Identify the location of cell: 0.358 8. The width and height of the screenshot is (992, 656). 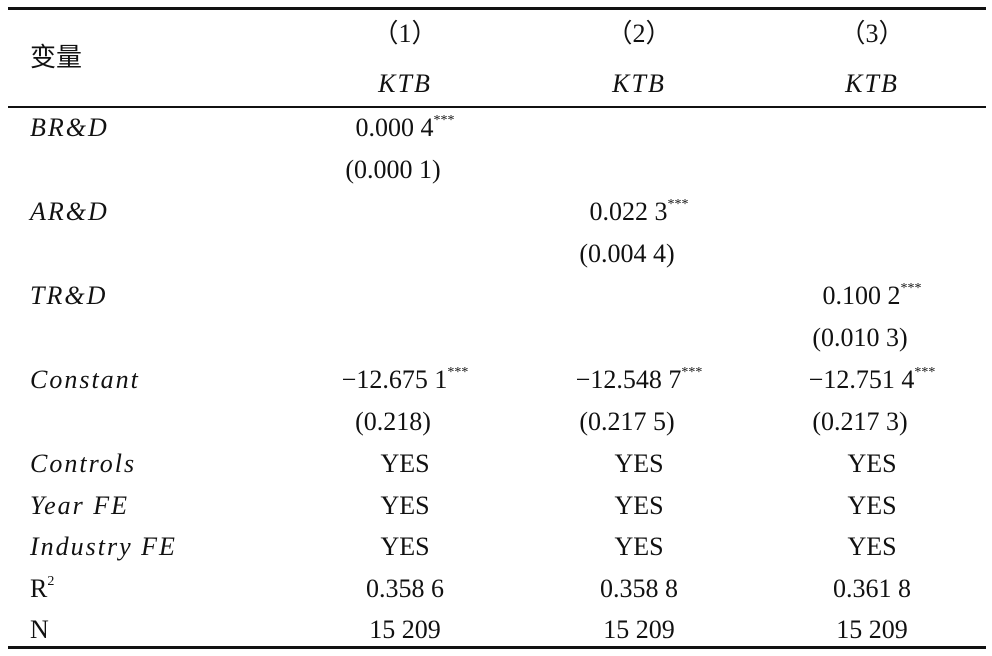
(639, 589).